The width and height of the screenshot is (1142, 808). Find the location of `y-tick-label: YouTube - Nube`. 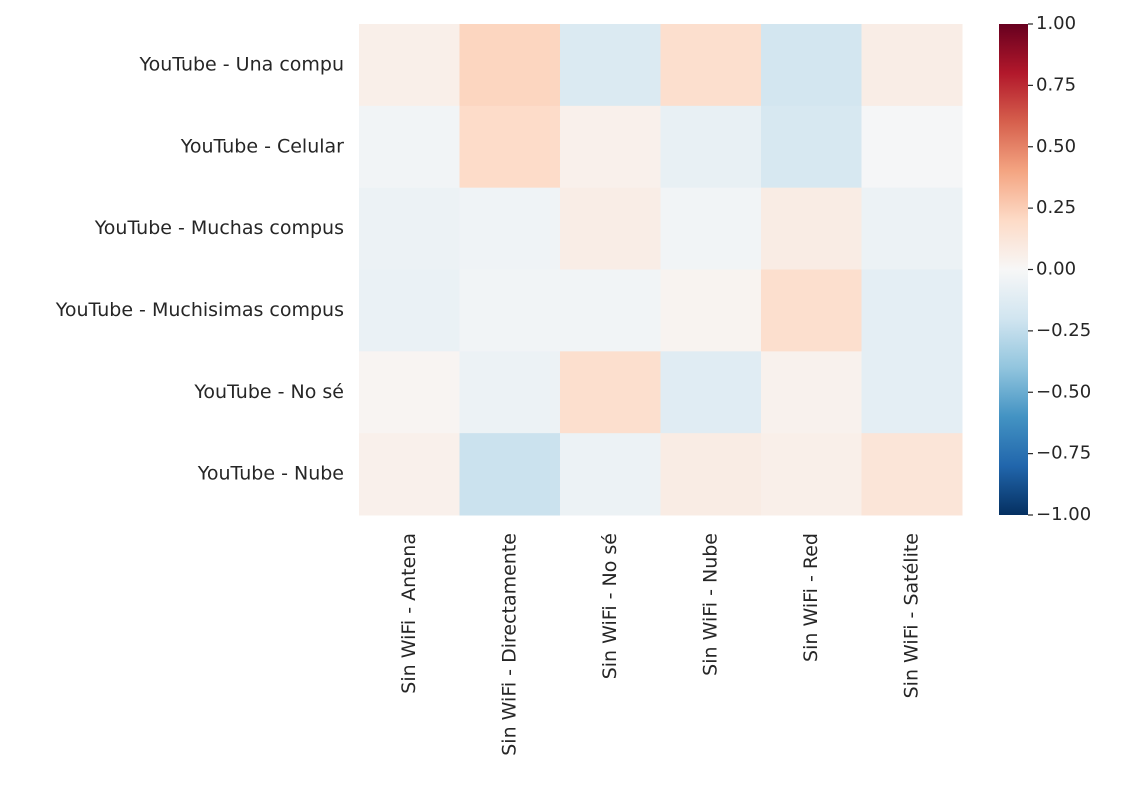

y-tick-label: YouTube - Nube is located at coordinates (270, 474).